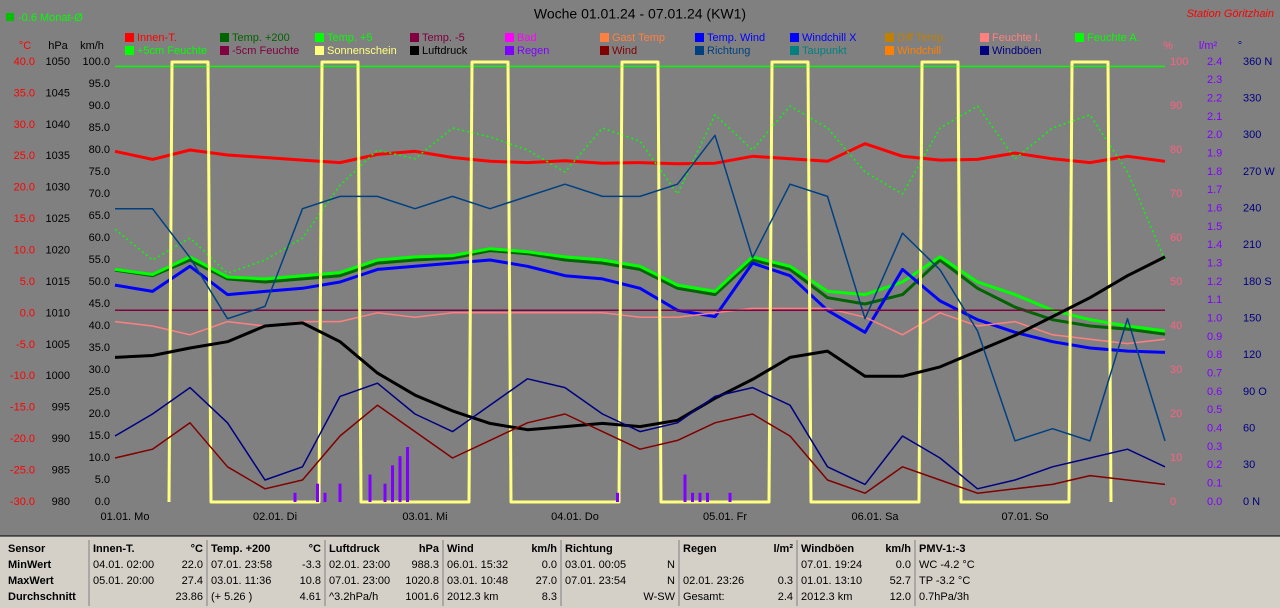 The width and height of the screenshot is (1280, 608). Describe the element at coordinates (30, 565) in the screenshot. I see `row-label: MinWert` at that location.